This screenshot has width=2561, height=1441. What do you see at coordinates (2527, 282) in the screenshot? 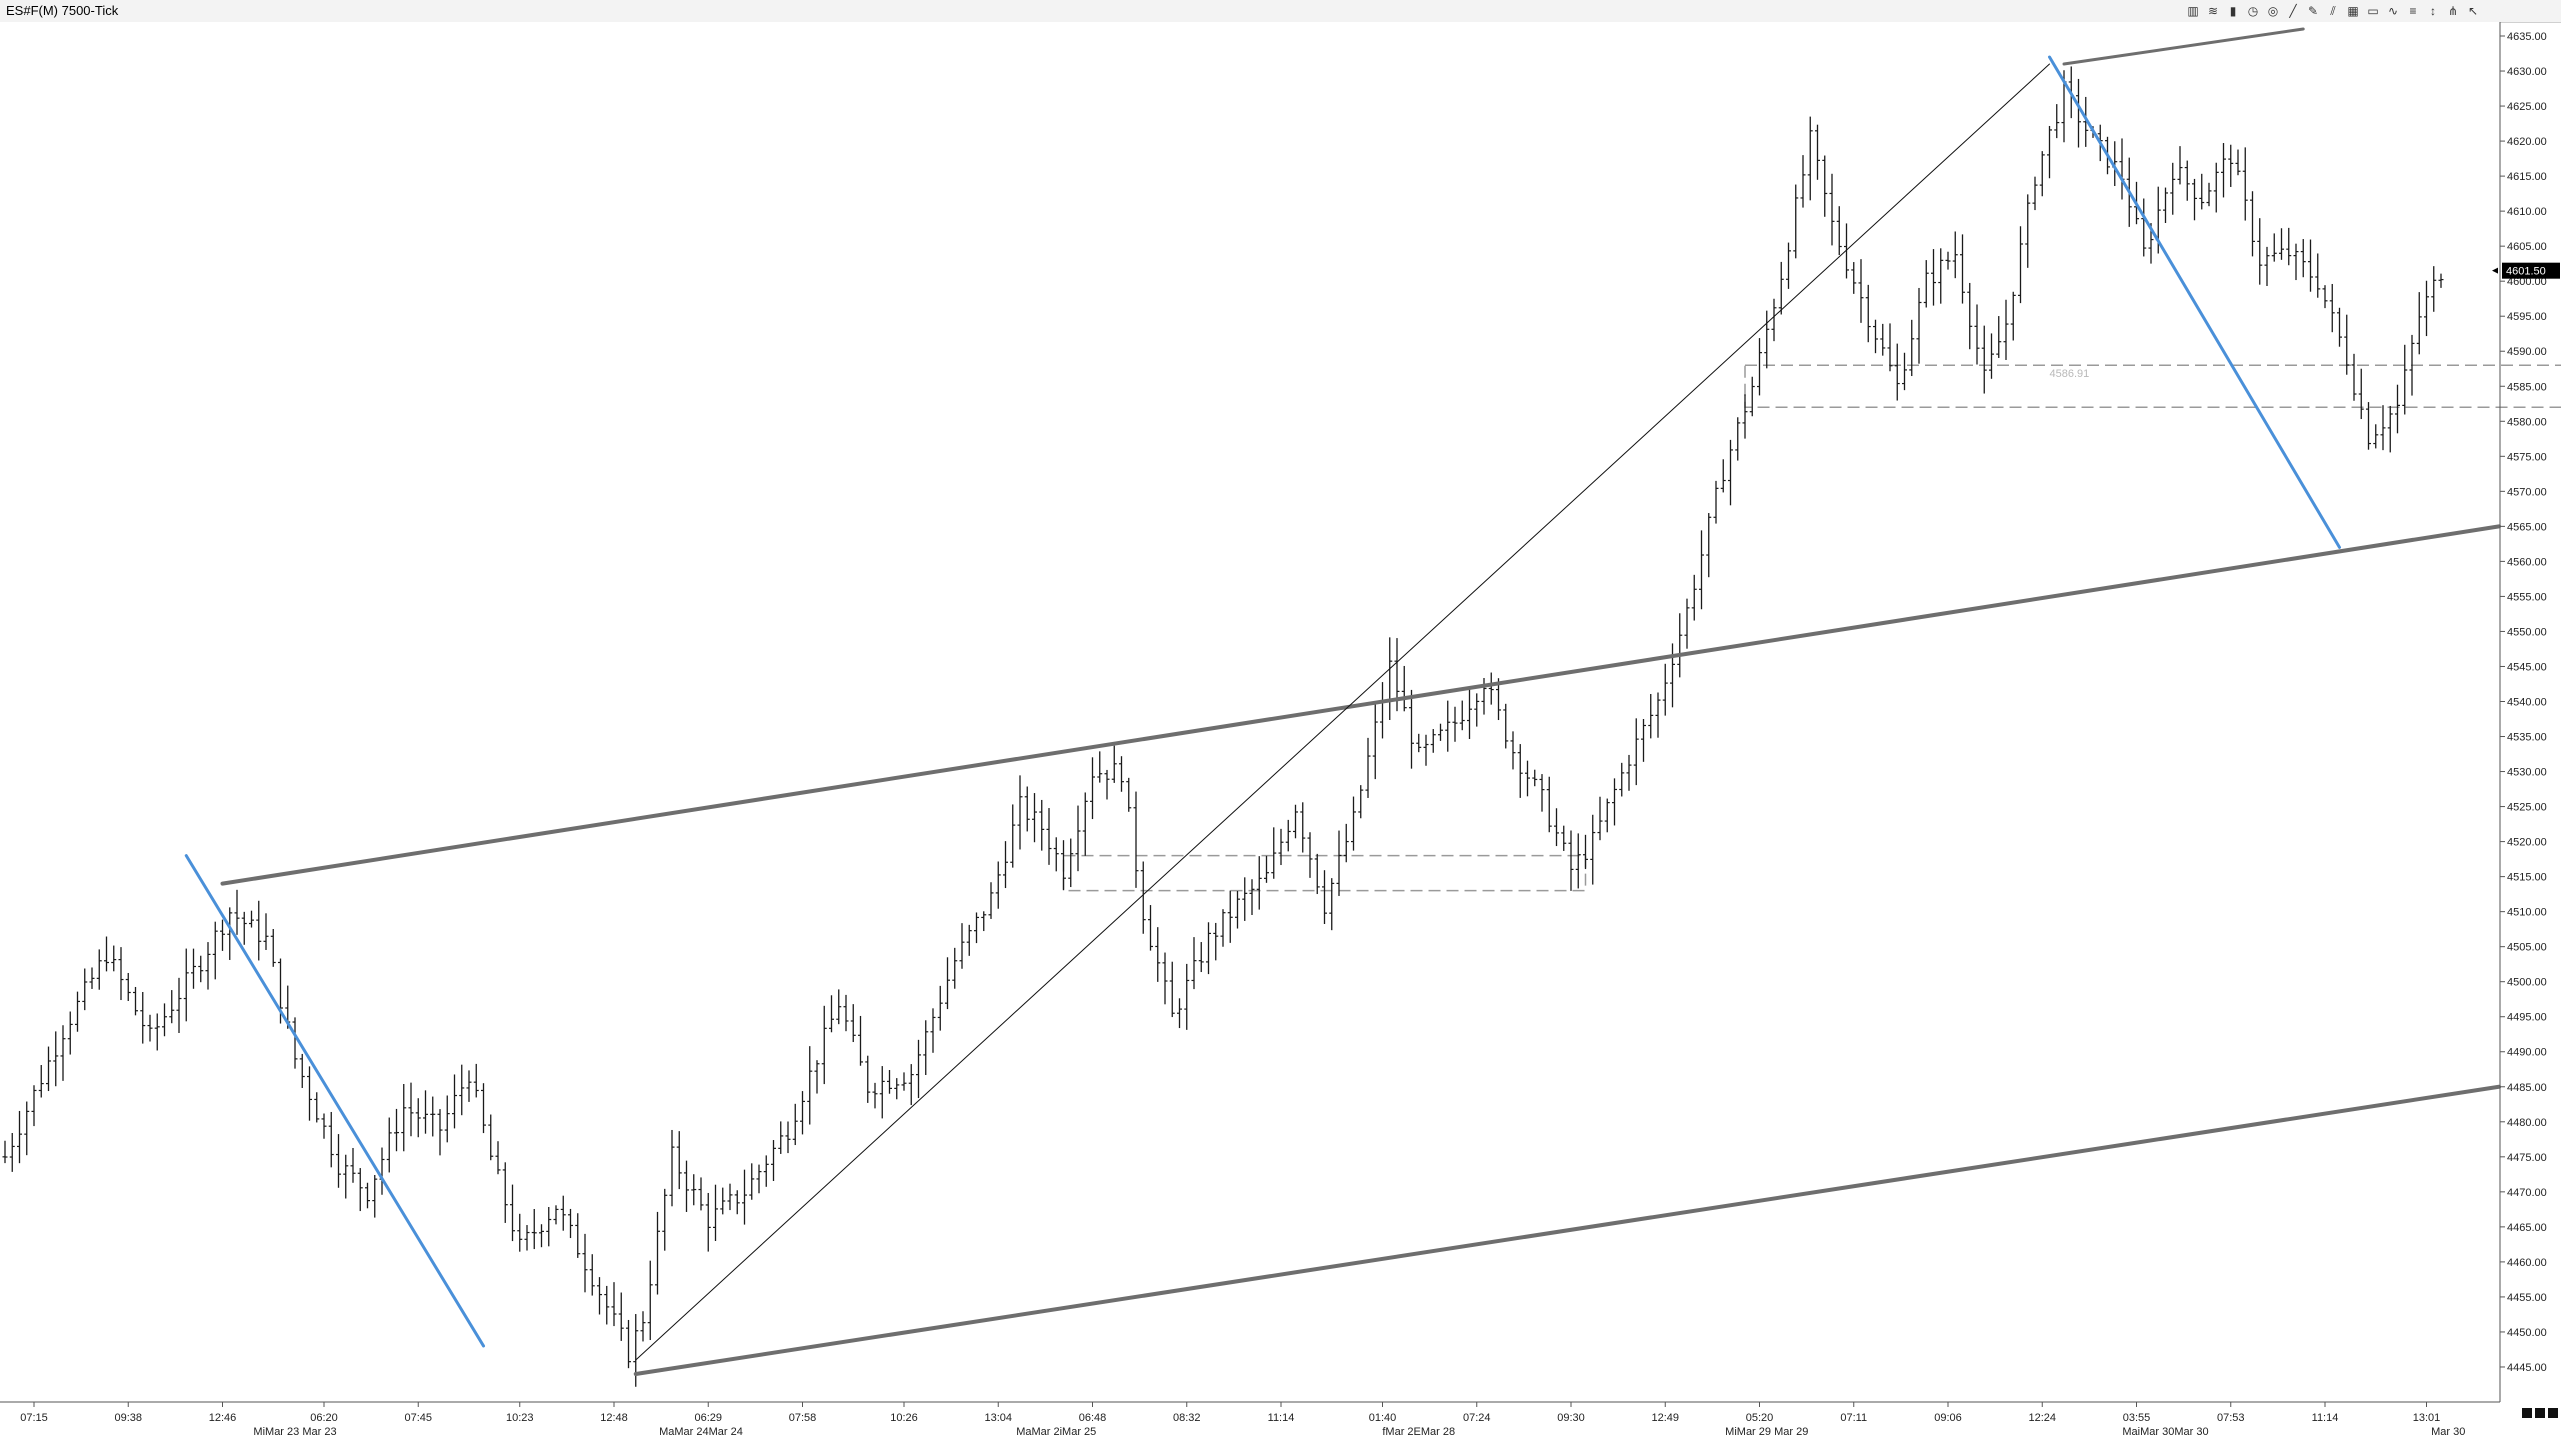
I see `y-tick-label: 4600.00` at bounding box center [2527, 282].